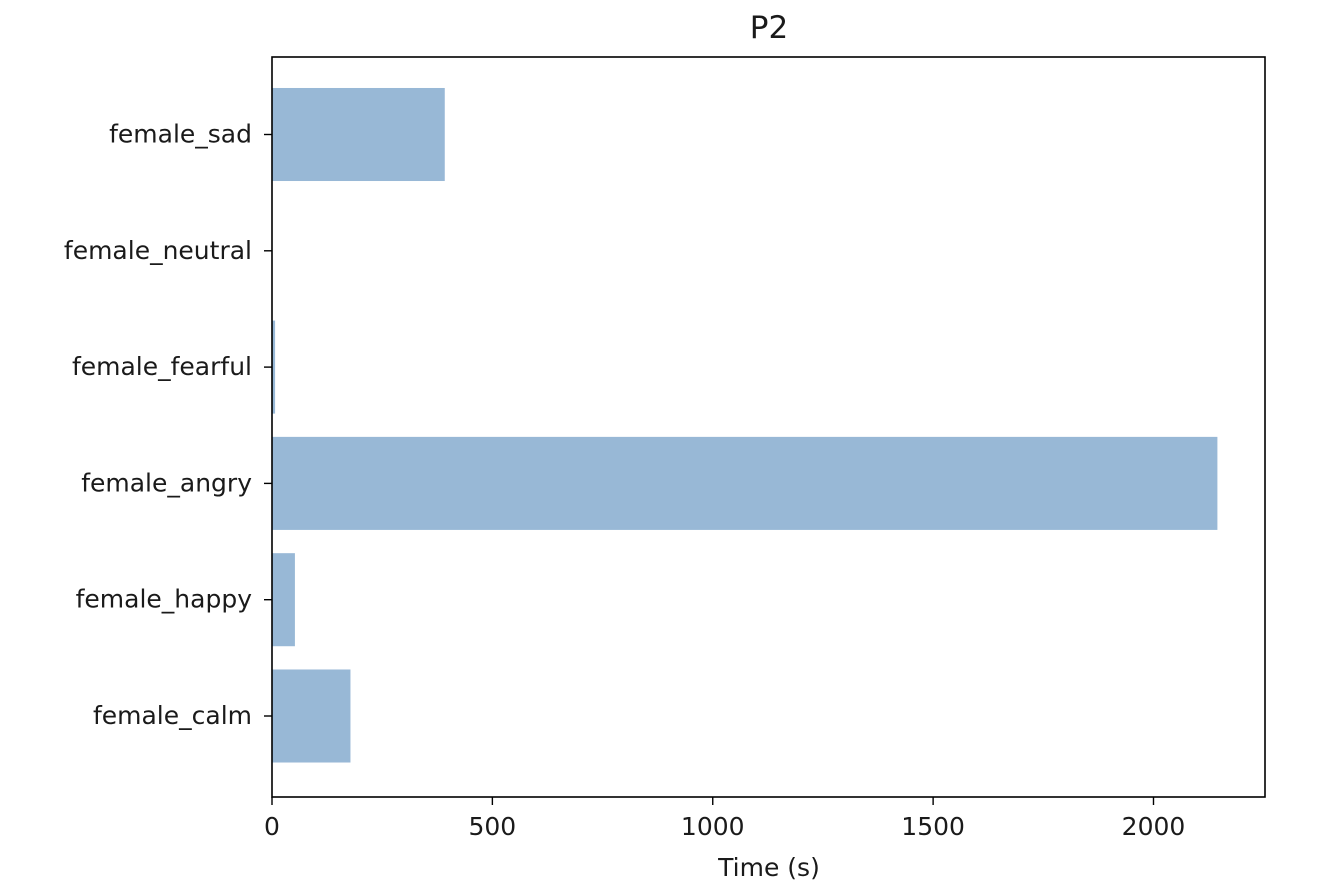 Image resolution: width=1332 pixels, height=890 pixels. Describe the element at coordinates (164, 599) in the screenshot. I see `y-tick-label: female_happy` at that location.